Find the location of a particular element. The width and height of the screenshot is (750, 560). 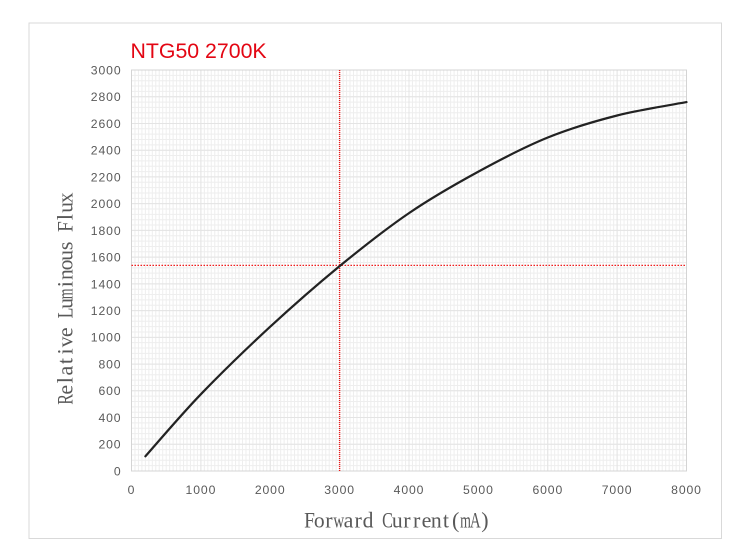

svg-text: RelativeLuminousFlux is located at coordinates (65, 298).